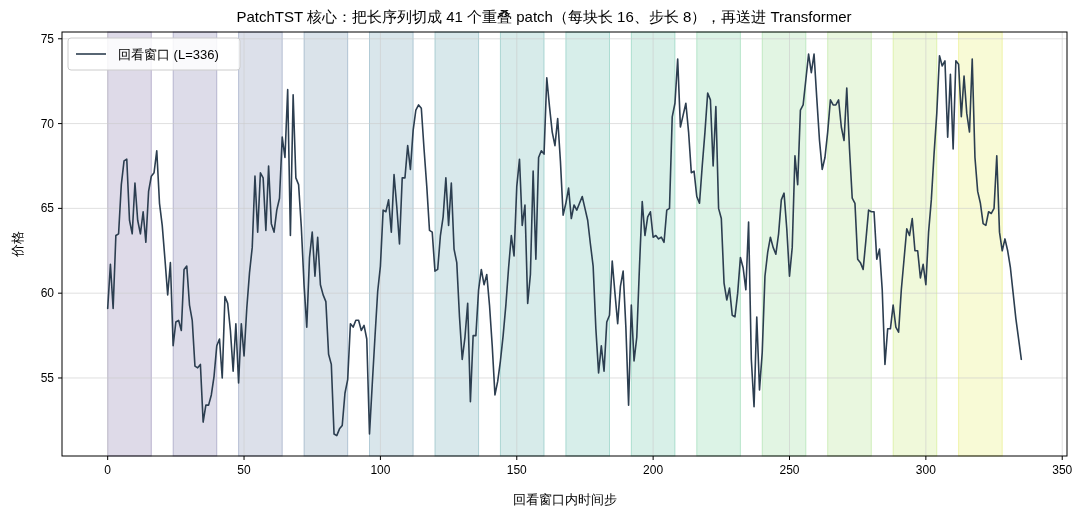  What do you see at coordinates (244, 470) in the screenshot?
I see `x-tick-label: 50` at bounding box center [244, 470].